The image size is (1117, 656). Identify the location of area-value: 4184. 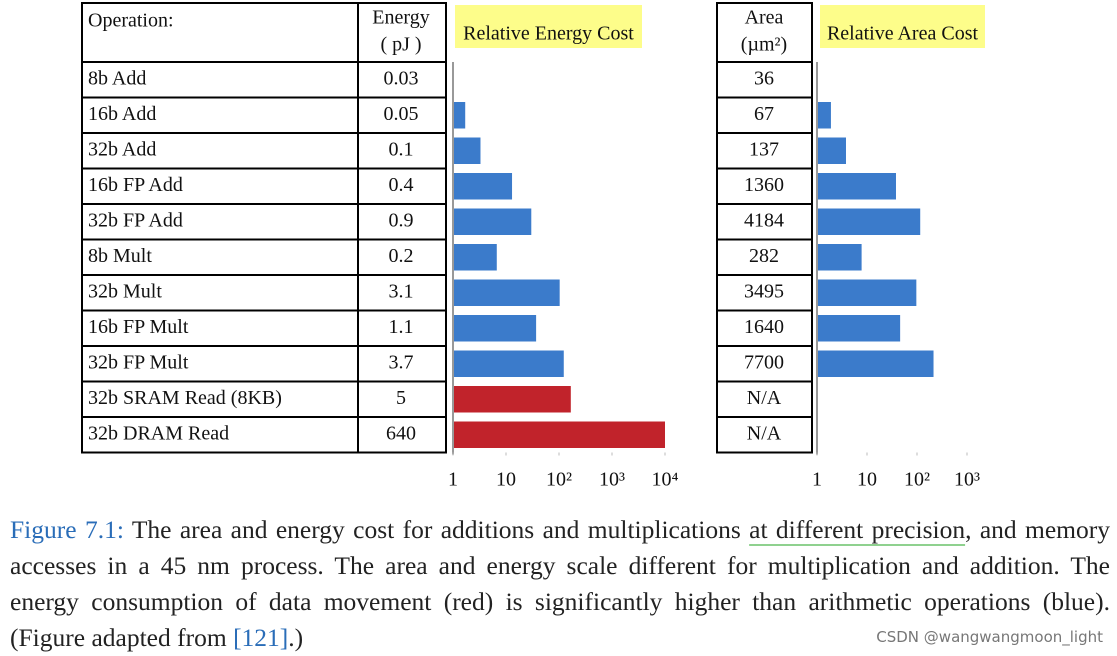
(764, 220).